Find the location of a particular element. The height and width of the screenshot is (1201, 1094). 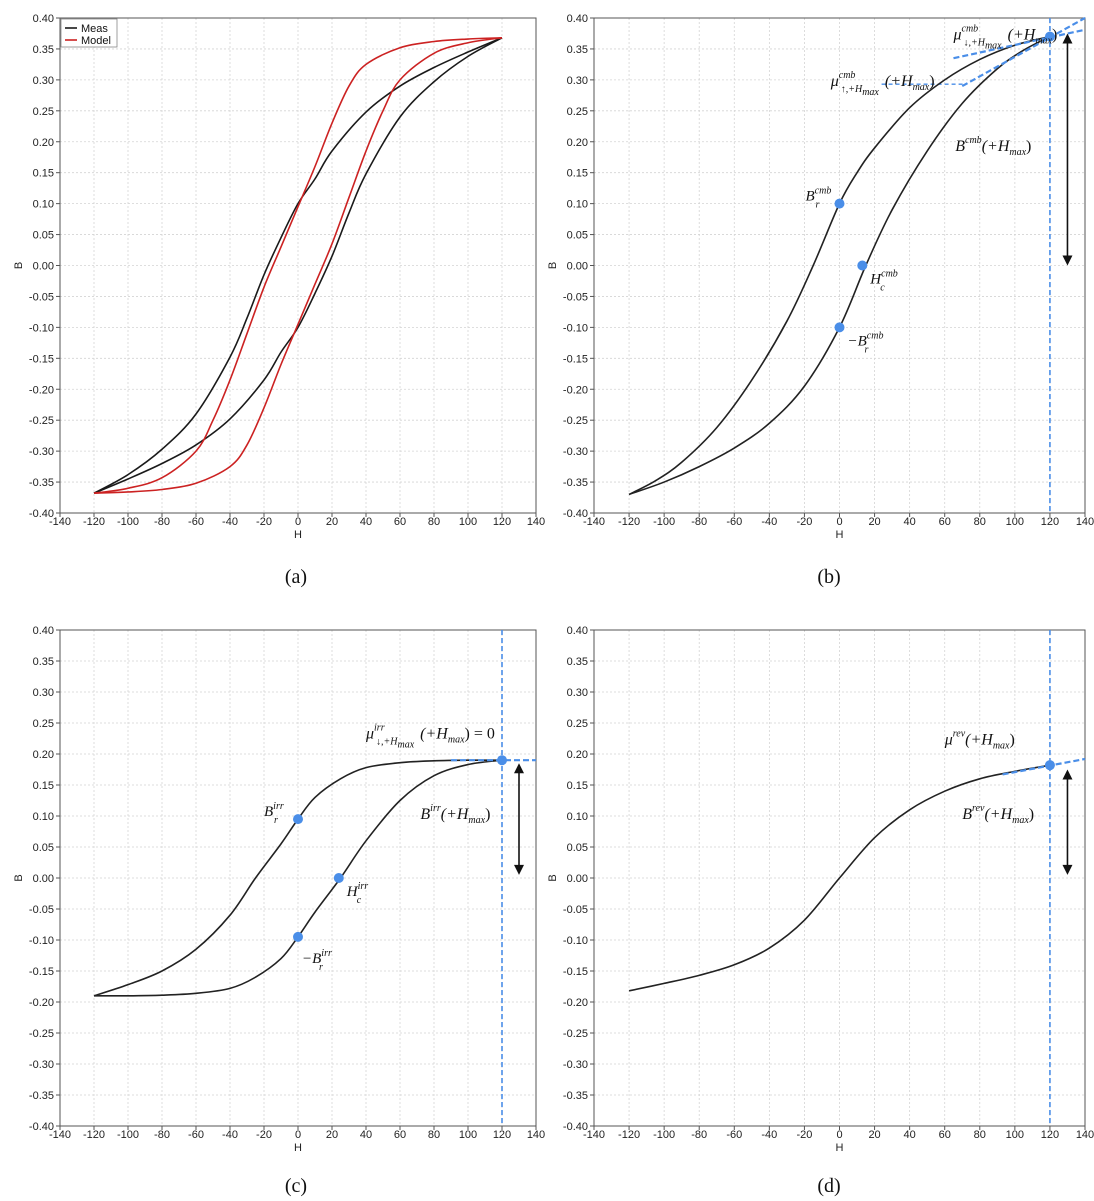

annotation-base: μ is located at coordinates (948, 740).